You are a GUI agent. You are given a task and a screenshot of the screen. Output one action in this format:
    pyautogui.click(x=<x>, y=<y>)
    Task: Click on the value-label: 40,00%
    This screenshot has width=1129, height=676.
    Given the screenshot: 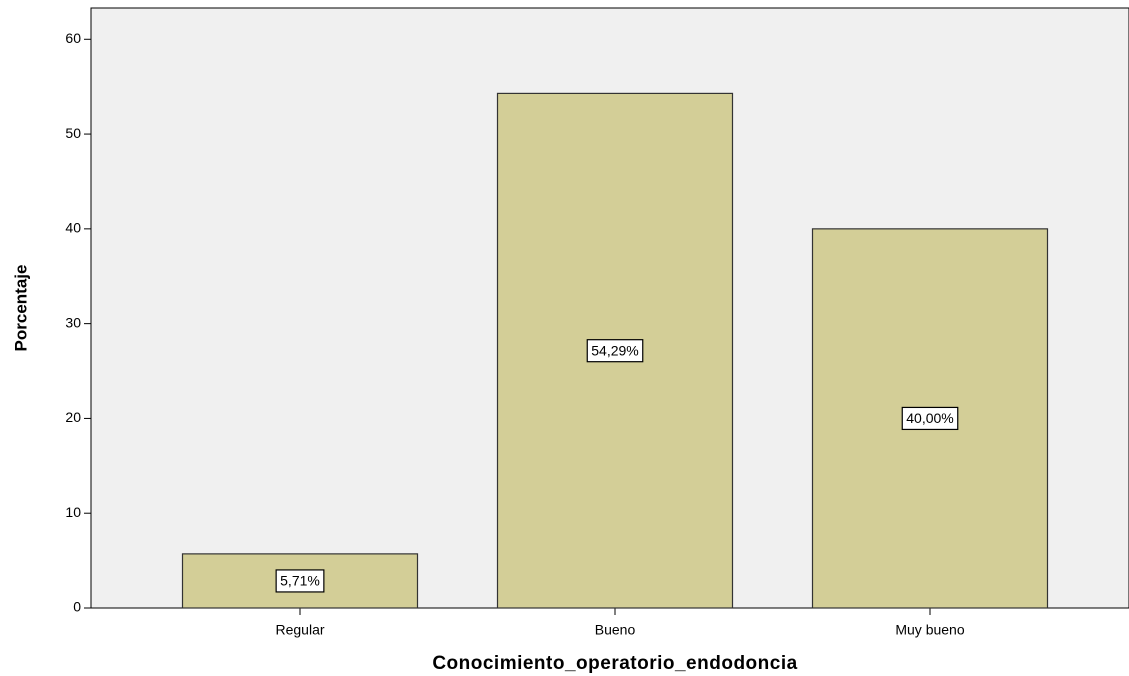 What is the action you would take?
    pyautogui.click(x=929, y=418)
    